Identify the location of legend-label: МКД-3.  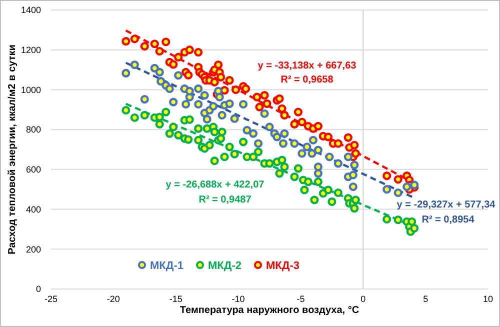
(283, 266).